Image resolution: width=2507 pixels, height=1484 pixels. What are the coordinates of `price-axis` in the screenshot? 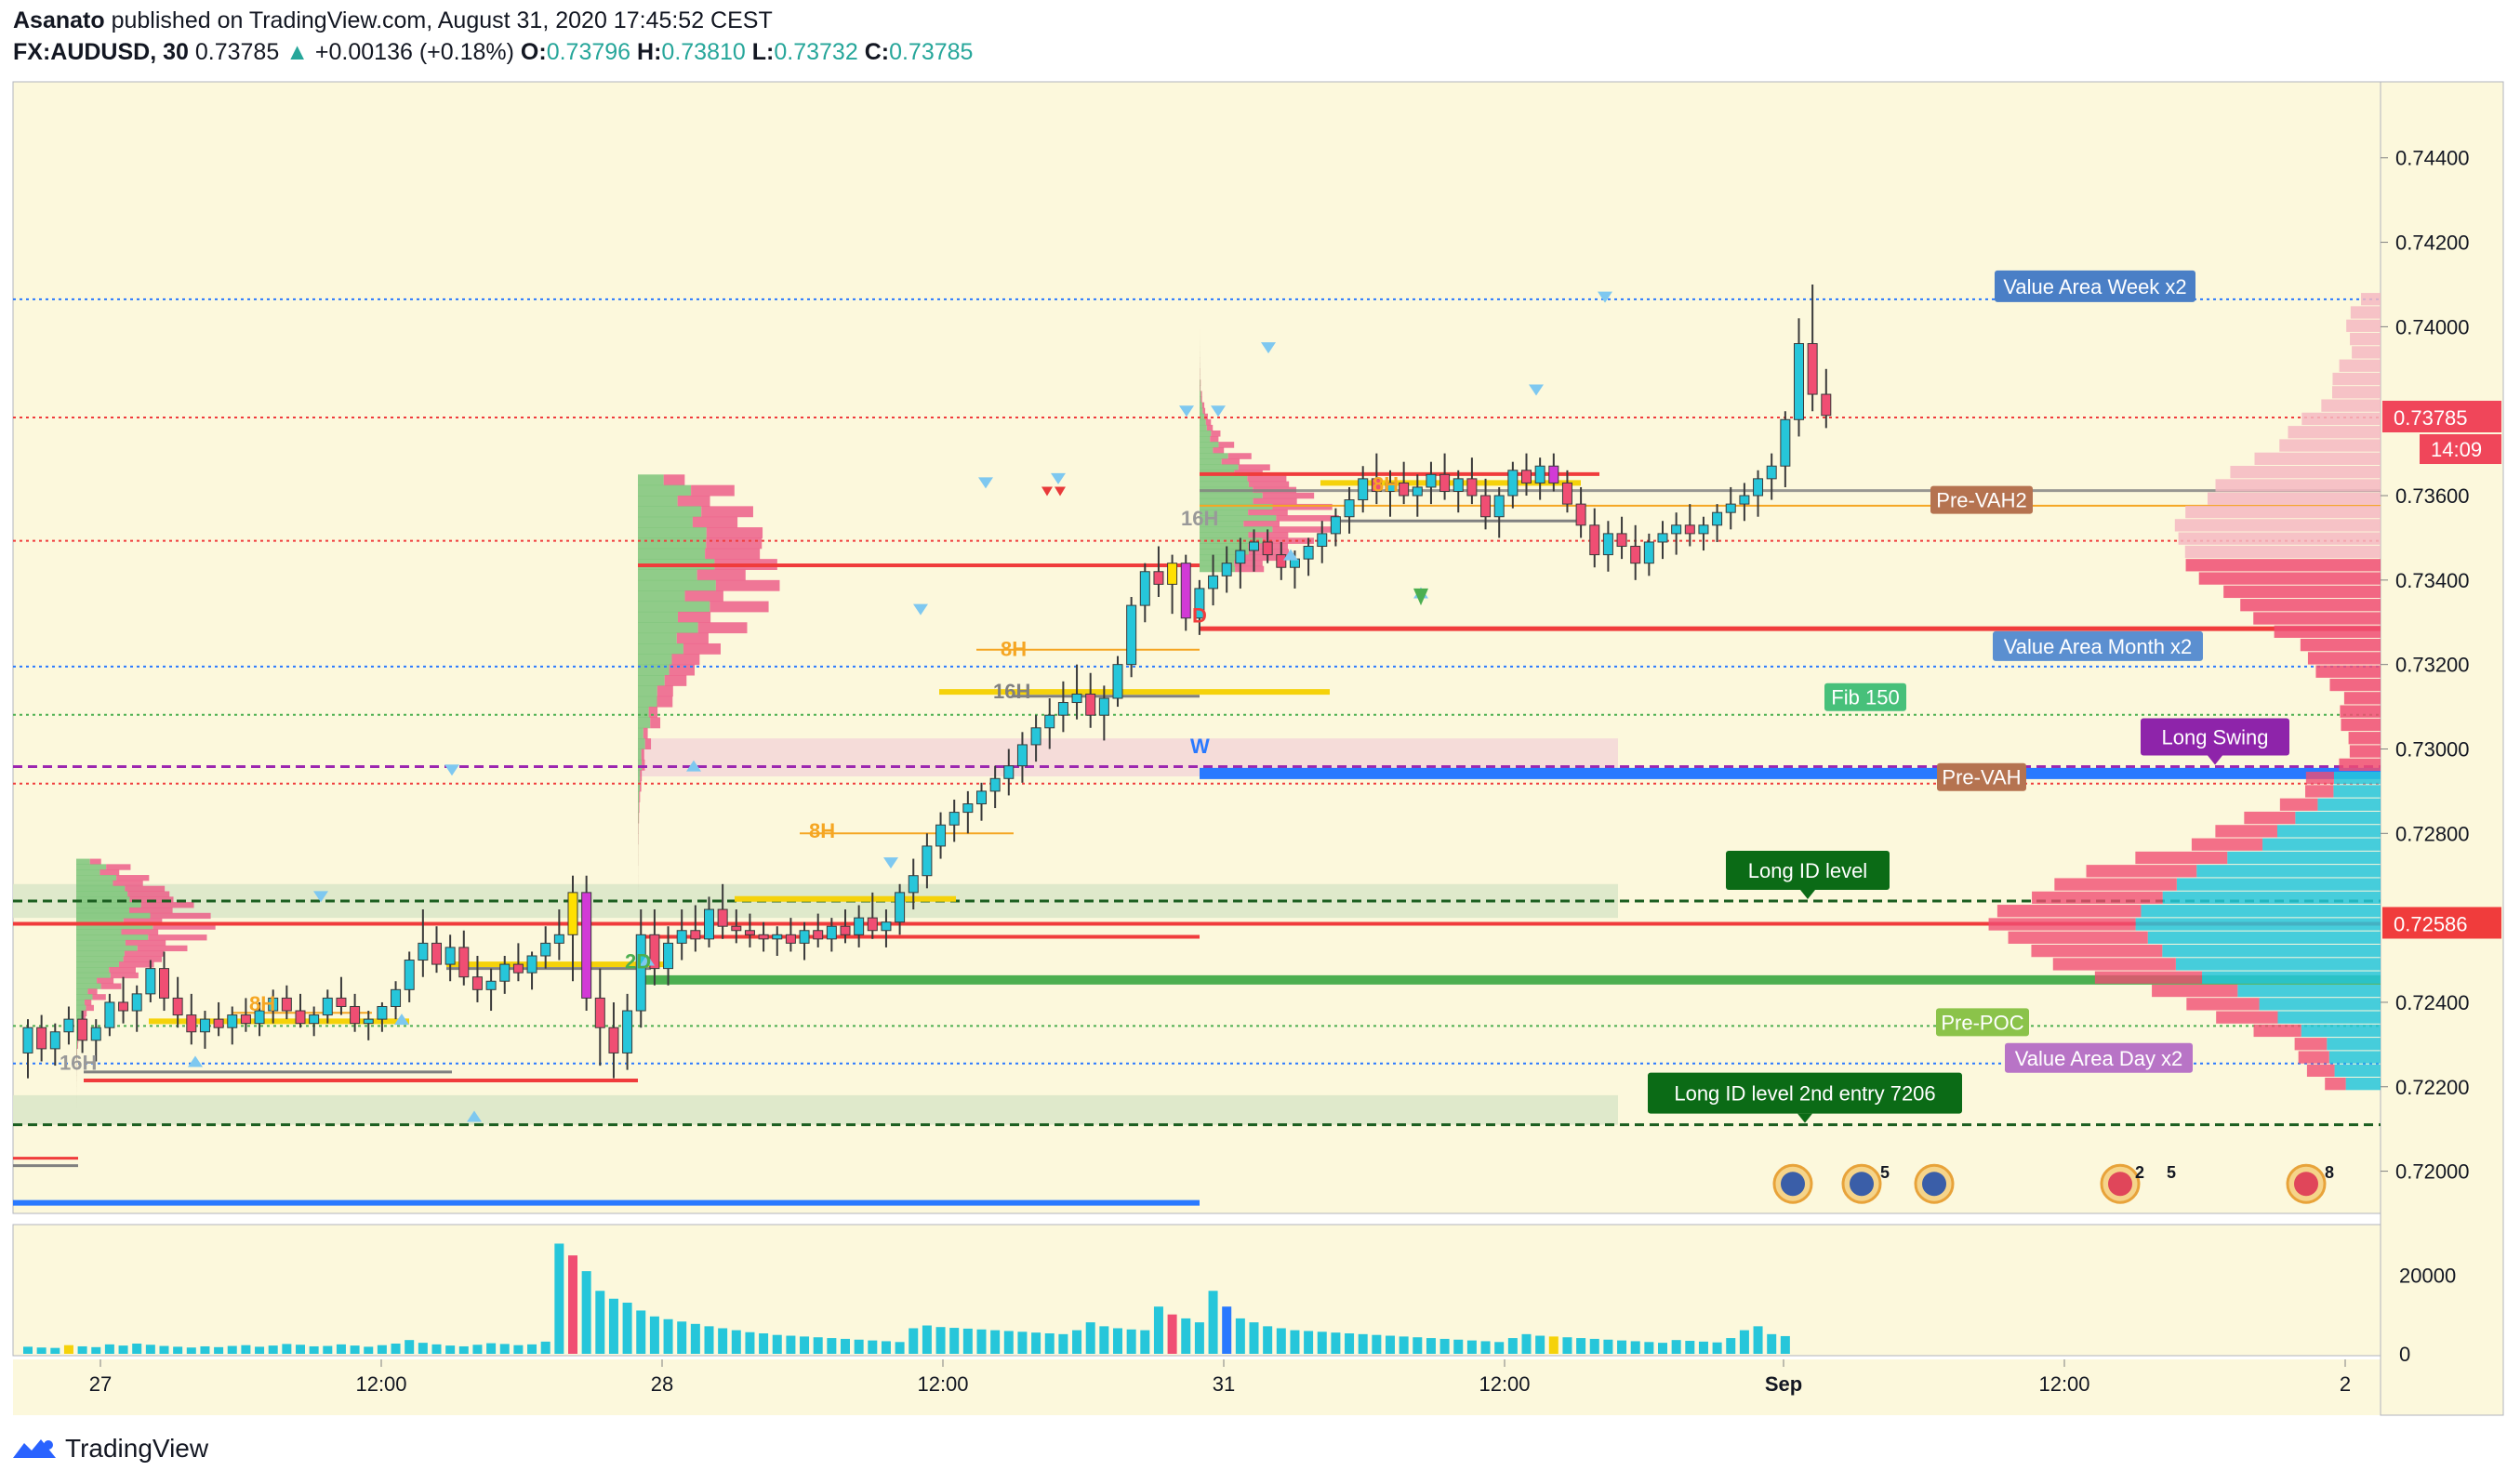 It's located at (2442, 748).